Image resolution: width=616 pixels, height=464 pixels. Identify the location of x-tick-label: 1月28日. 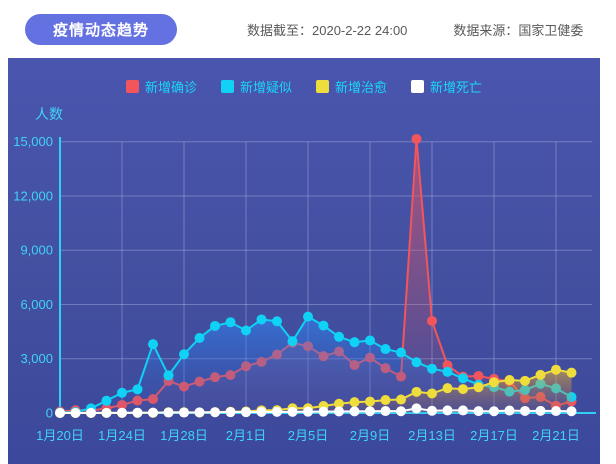
(184, 435).